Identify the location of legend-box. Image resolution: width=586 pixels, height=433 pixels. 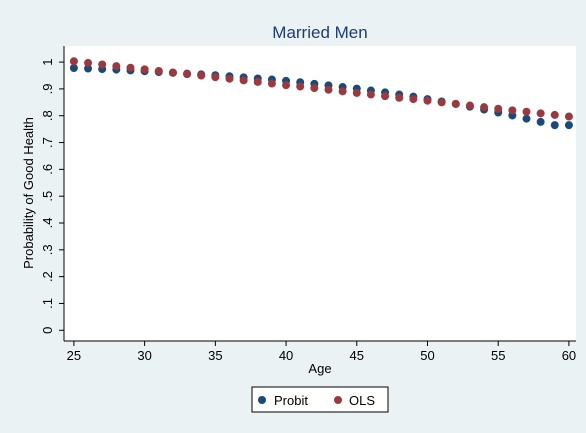
(320, 399).